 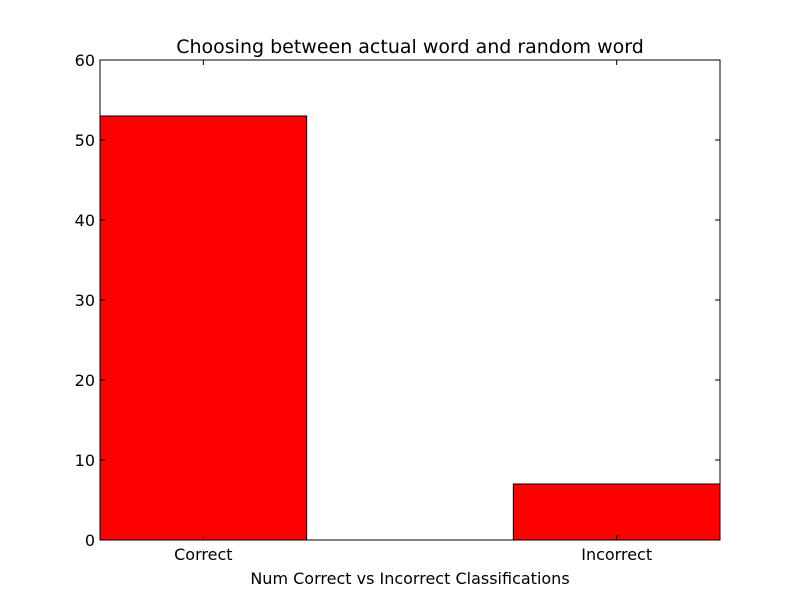 What do you see at coordinates (85, 140) in the screenshot?
I see `y-tick-label: 50` at bounding box center [85, 140].